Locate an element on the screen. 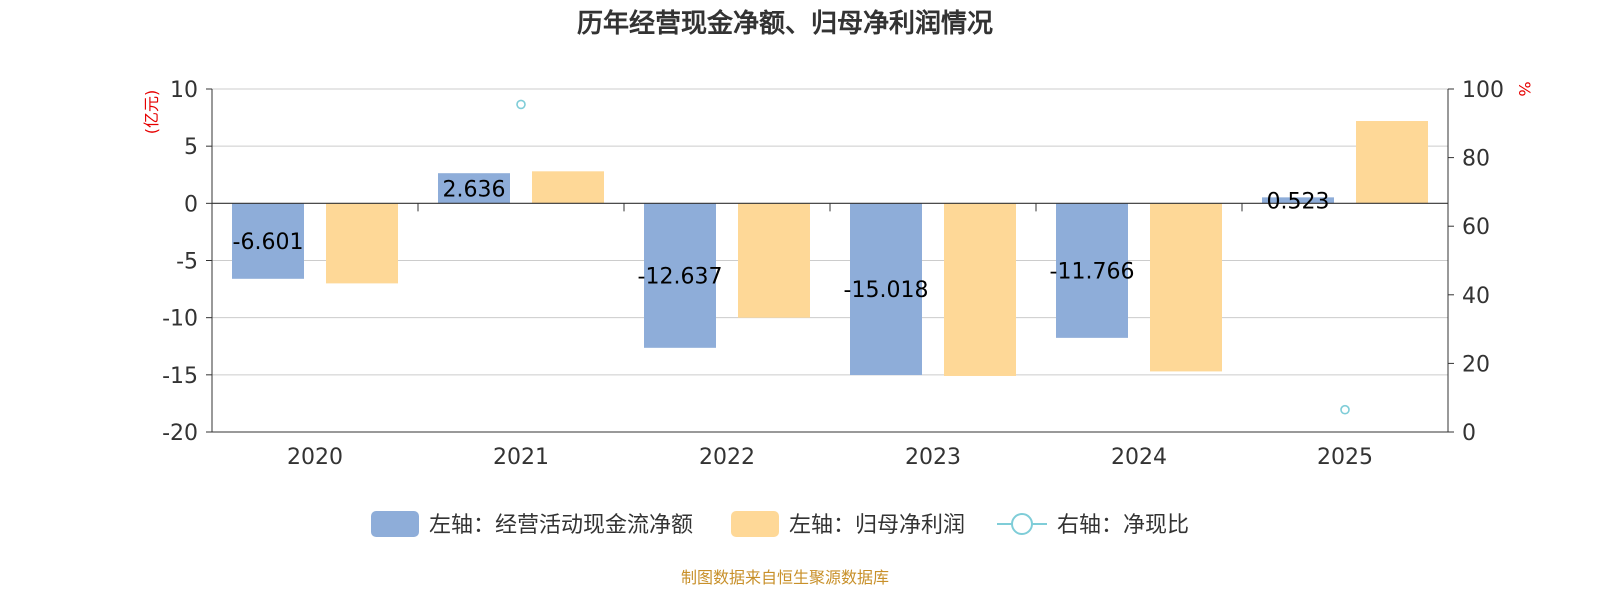  left-tick-label: -5 is located at coordinates (187, 262).